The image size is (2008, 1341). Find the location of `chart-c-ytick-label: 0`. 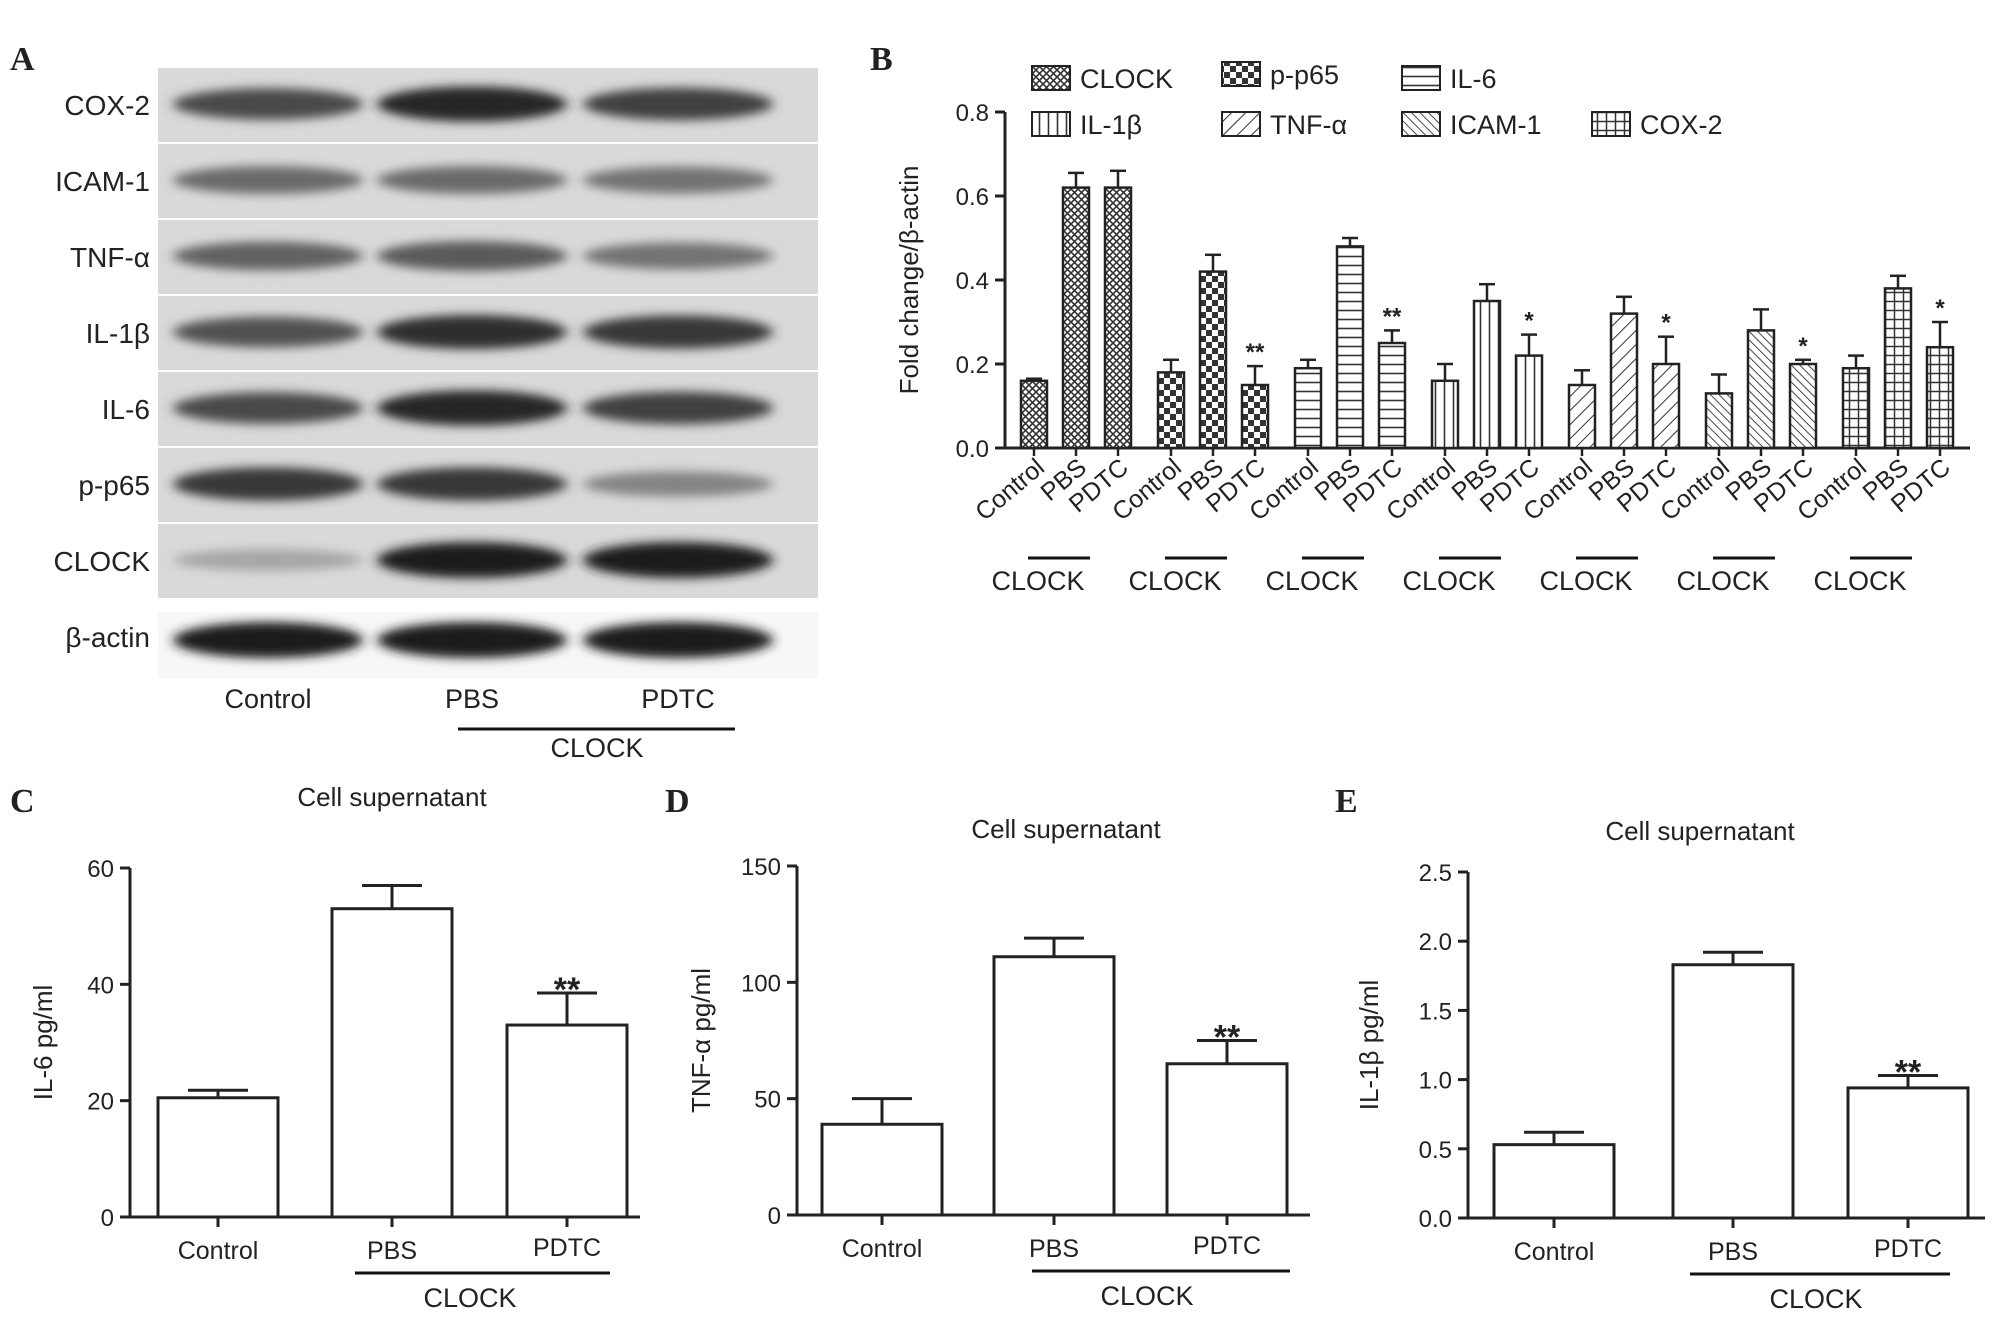

chart-c-ytick-label: 0 is located at coordinates (107, 1218).